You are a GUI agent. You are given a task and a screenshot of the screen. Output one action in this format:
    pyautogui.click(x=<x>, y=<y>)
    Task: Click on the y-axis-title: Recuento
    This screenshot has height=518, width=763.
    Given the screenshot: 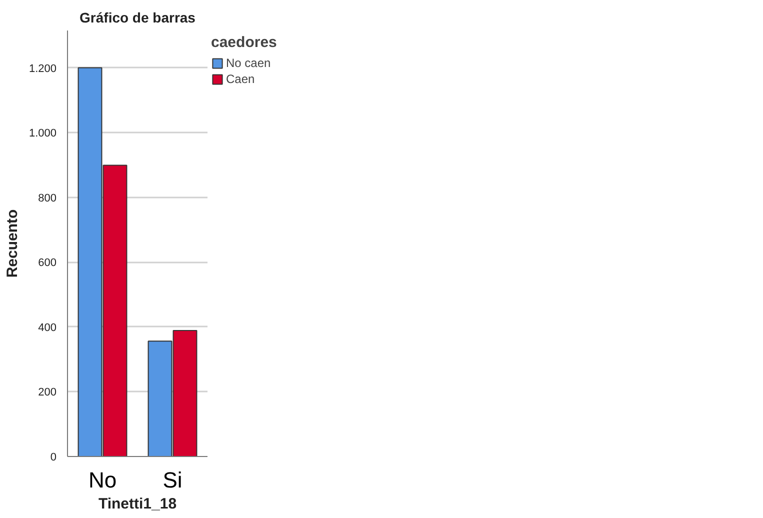 What is the action you would take?
    pyautogui.click(x=12, y=243)
    